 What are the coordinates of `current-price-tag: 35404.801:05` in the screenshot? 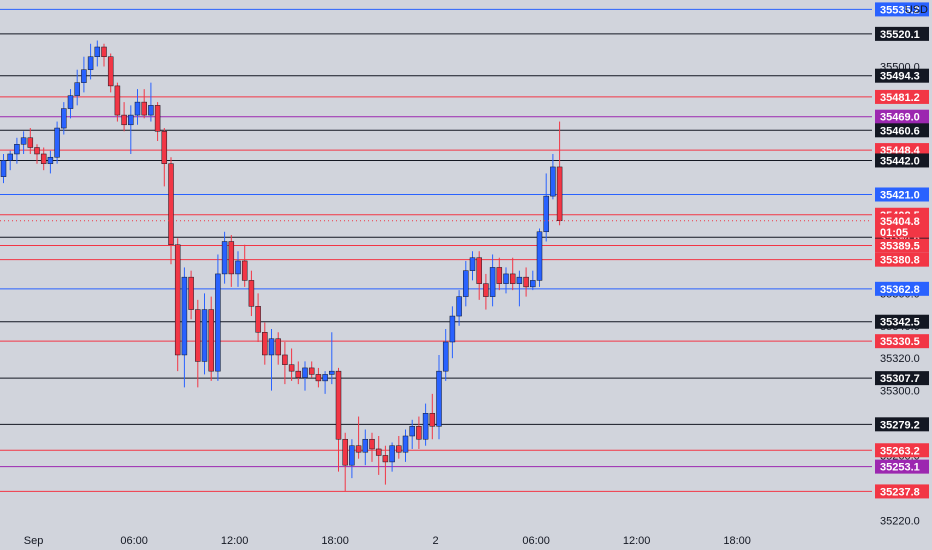 It's located at (902, 226).